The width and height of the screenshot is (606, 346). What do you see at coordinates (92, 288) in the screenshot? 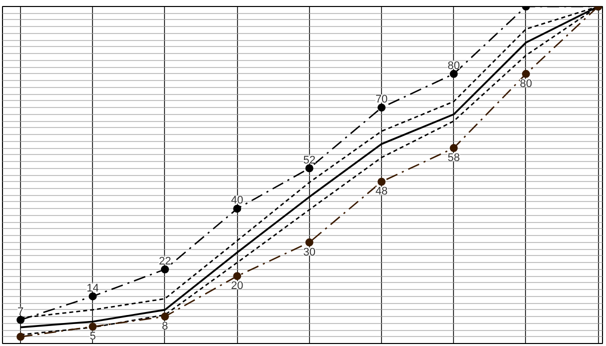
I see `data-label: 14` at bounding box center [92, 288].